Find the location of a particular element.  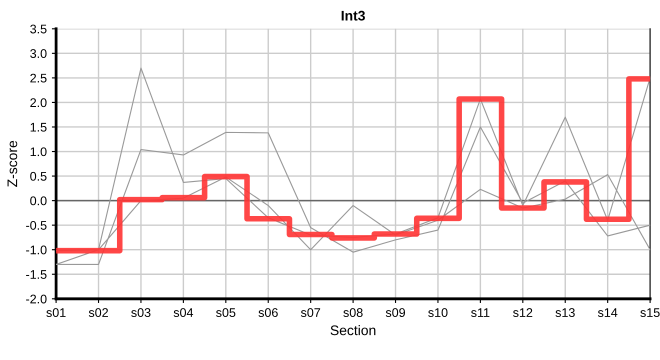

x-tick-label: s03 is located at coordinates (140, 313).